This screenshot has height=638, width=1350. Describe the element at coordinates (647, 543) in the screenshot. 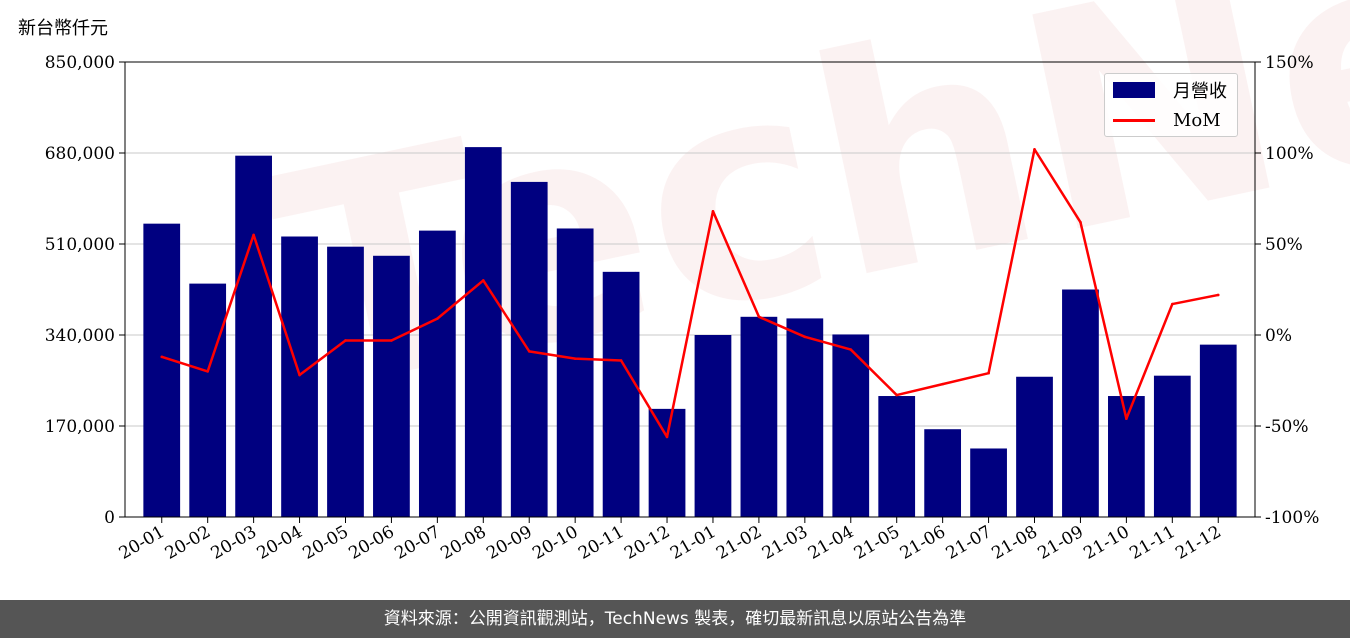

I see `x-tick-label: 20-12` at that location.